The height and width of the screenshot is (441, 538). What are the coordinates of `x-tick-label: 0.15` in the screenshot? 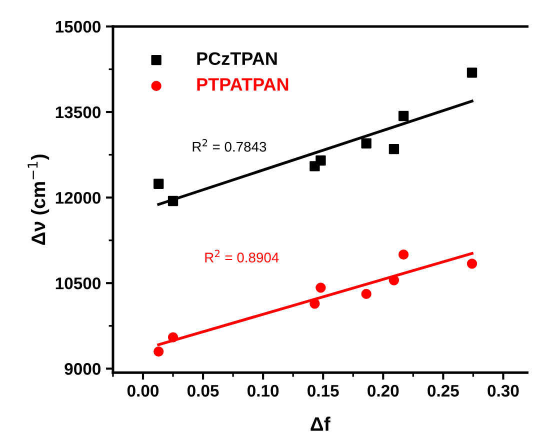 It's located at (323, 390).